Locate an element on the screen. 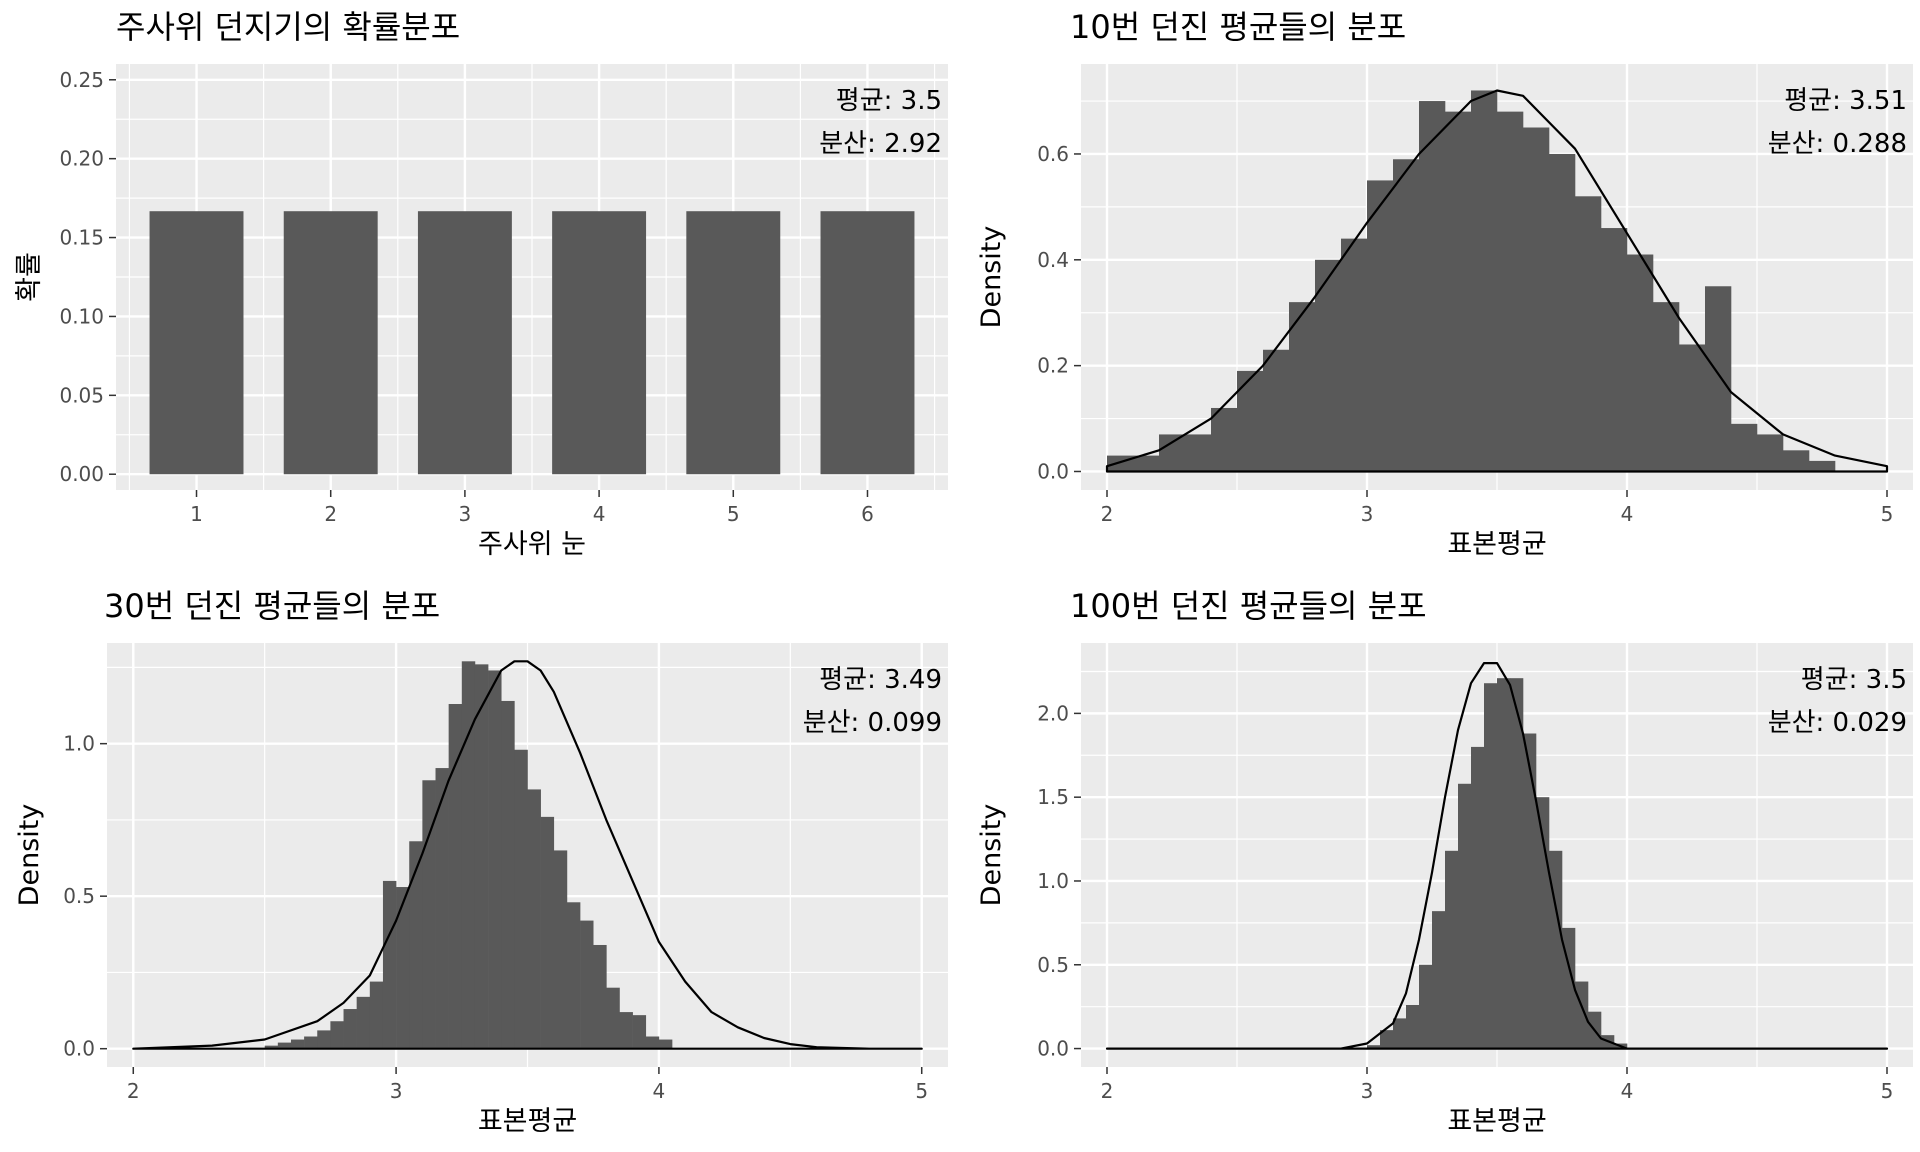 Image resolution: width=1920 pixels, height=1152 pixels. density-curve is located at coordinates (1497, 856).